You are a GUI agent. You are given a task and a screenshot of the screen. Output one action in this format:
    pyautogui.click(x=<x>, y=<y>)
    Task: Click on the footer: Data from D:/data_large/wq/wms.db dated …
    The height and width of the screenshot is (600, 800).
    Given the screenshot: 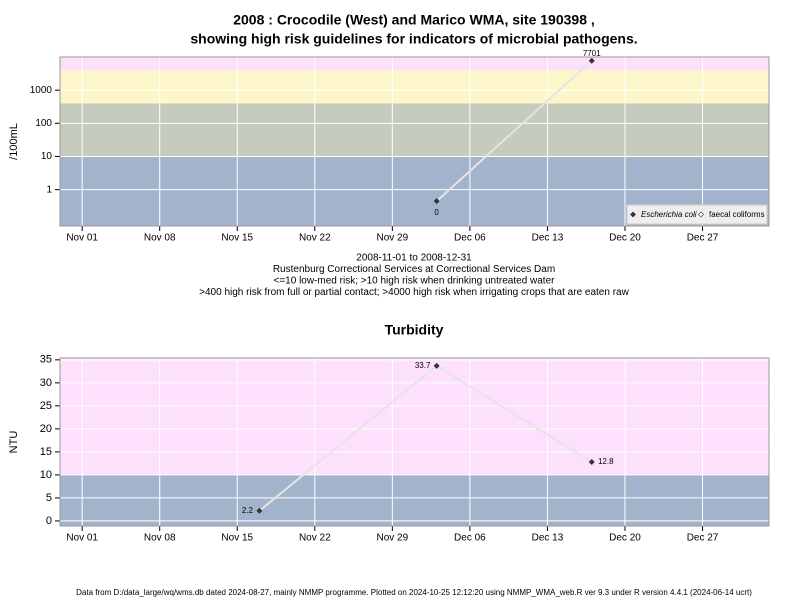 What is the action you would take?
    pyautogui.click(x=414, y=592)
    